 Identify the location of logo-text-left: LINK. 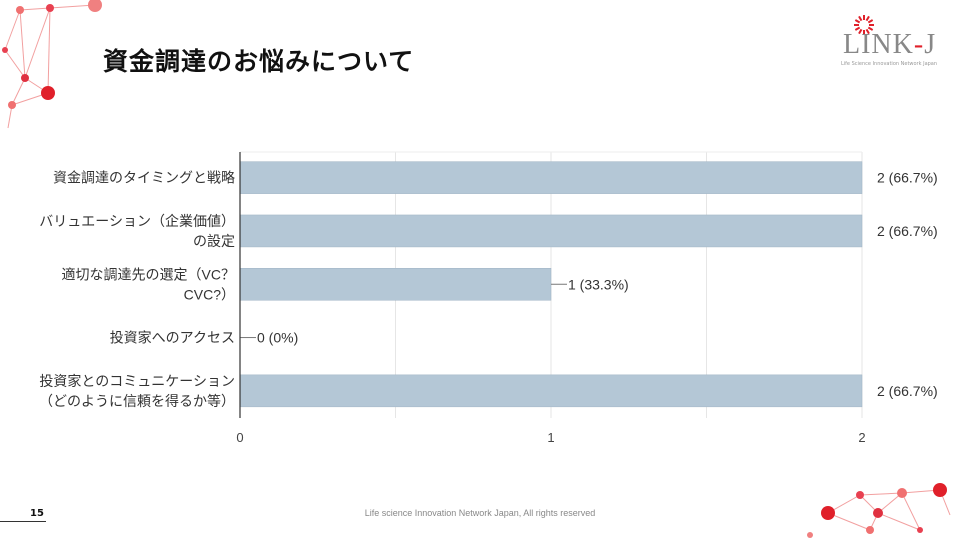
(878, 44).